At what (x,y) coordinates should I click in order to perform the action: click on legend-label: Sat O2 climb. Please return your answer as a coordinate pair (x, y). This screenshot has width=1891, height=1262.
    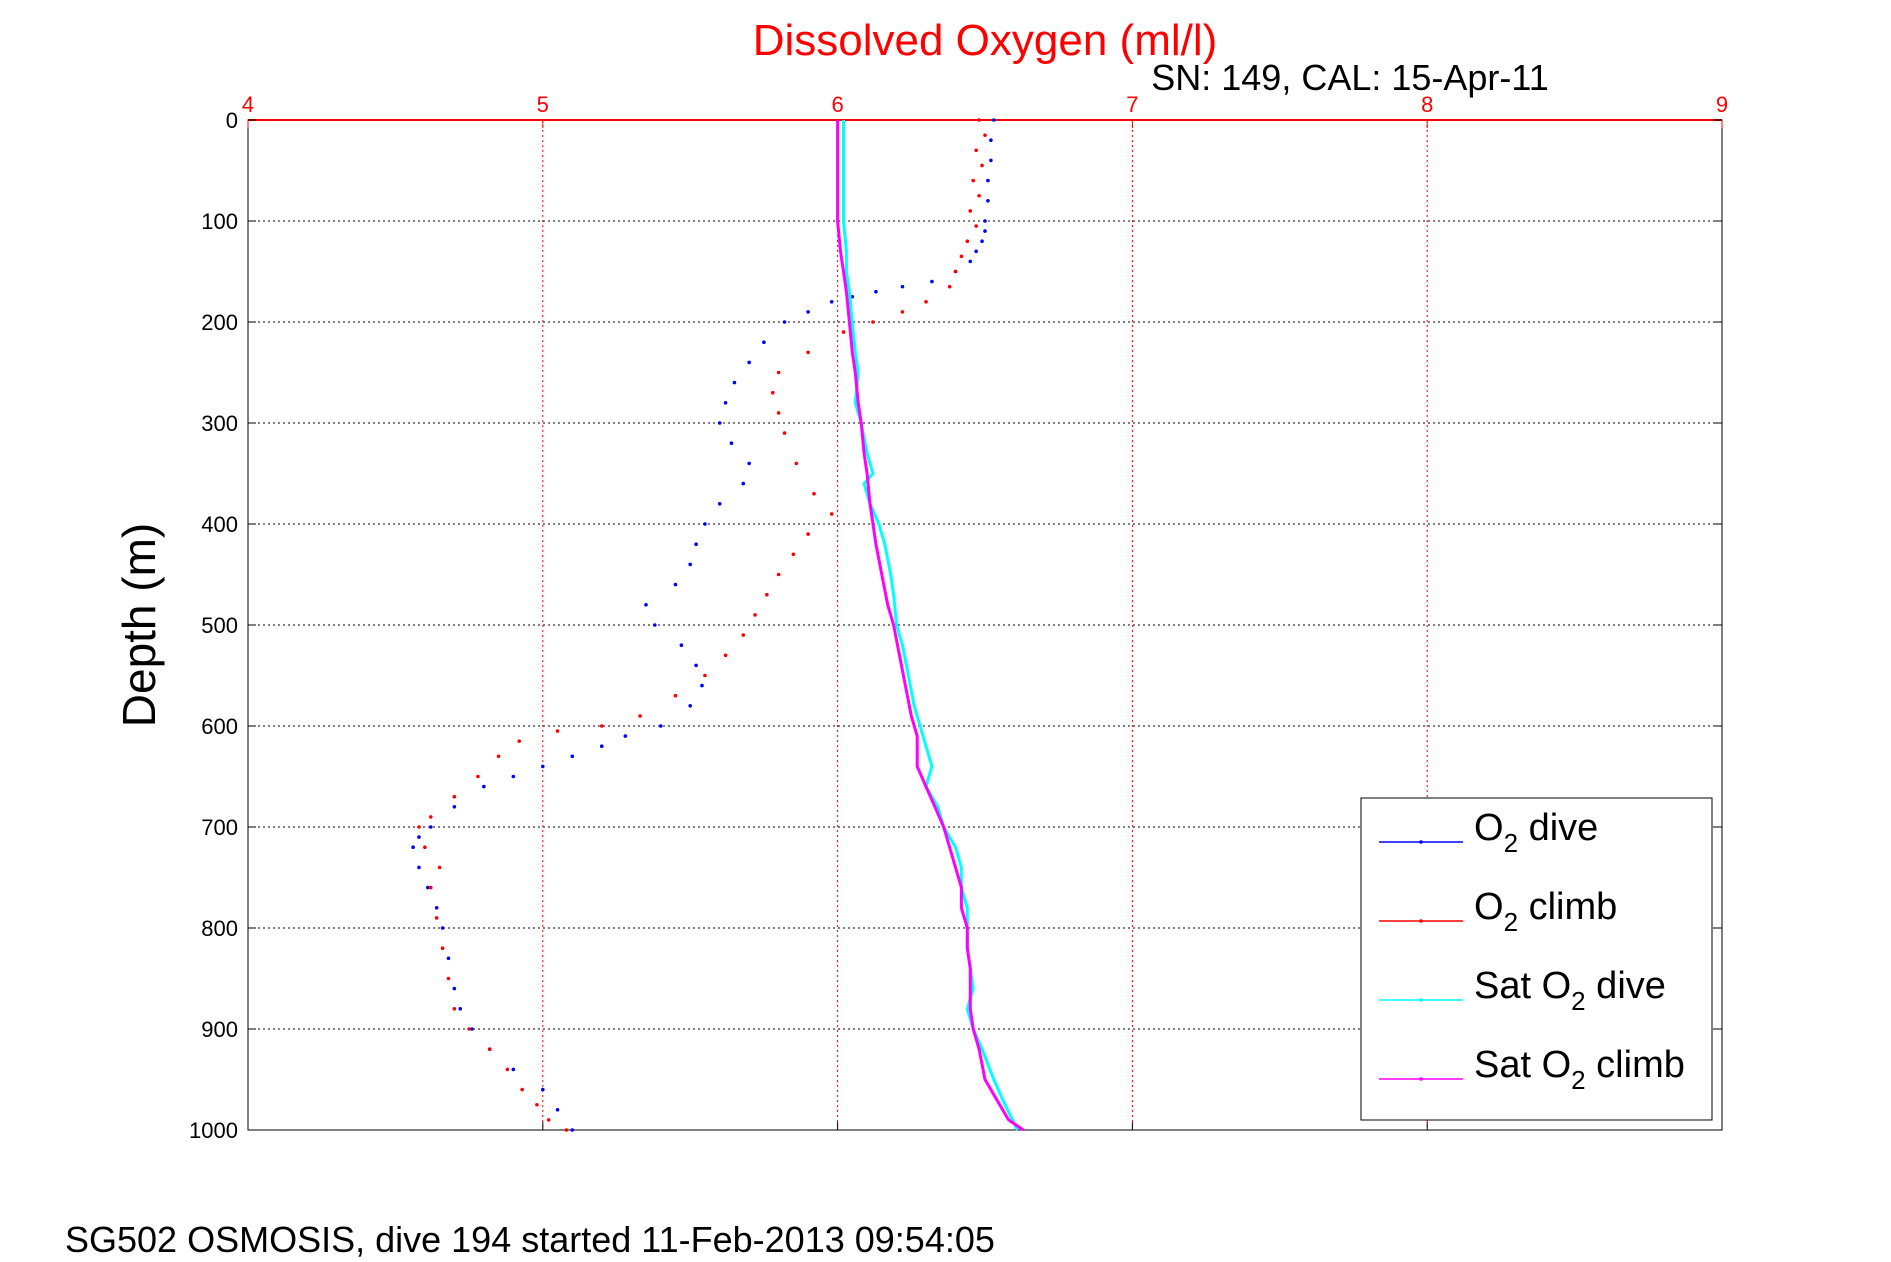
    Looking at the image, I should click on (1579, 1069).